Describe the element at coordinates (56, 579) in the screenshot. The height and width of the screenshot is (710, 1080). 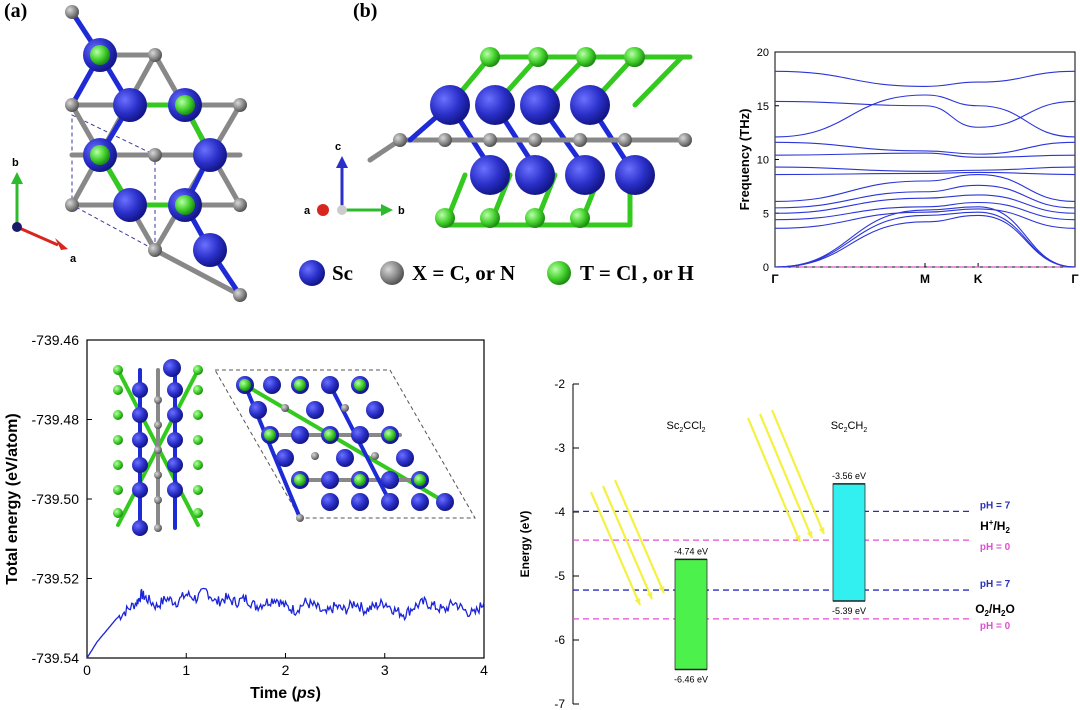
I see `md-ytick-label: -739.52` at that location.